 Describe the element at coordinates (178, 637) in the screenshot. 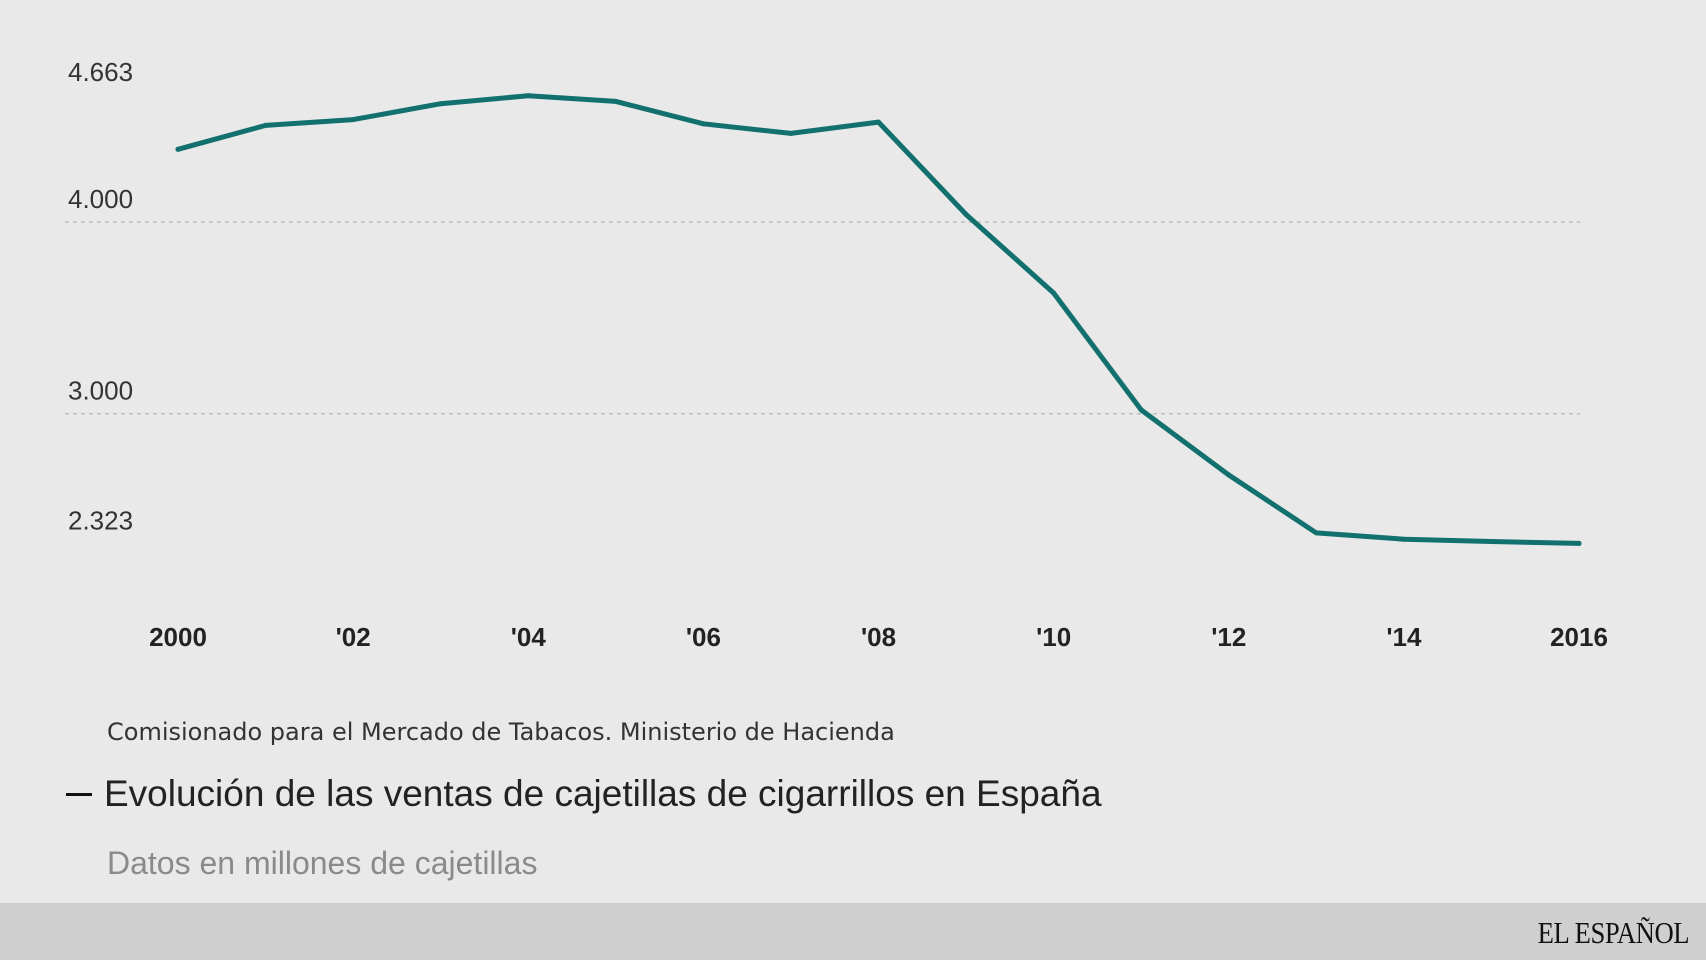

I see `x-tick-label: 2000` at that location.